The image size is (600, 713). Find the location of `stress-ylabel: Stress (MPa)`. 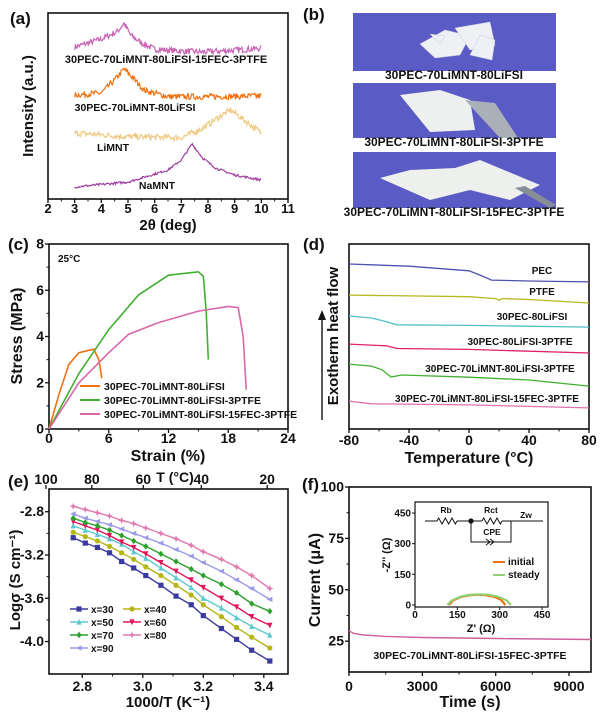

stress-ylabel: Stress (MPa) is located at coordinates (17, 336).